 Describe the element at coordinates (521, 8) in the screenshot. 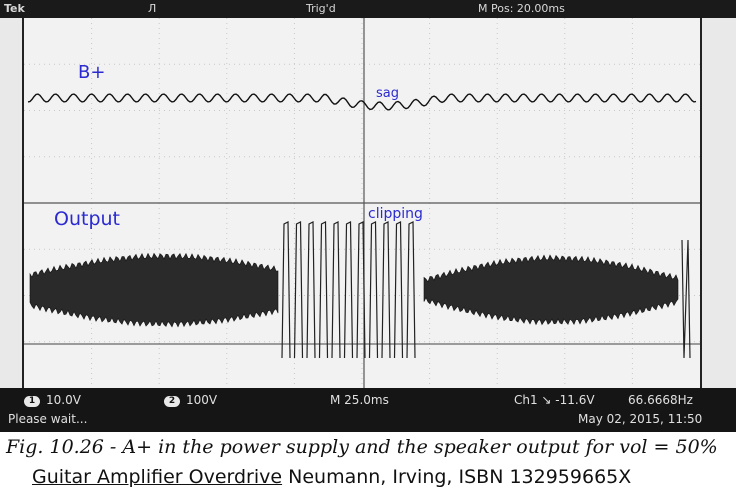

I see `horizontal-position: M Pos: 20.00ms` at that location.